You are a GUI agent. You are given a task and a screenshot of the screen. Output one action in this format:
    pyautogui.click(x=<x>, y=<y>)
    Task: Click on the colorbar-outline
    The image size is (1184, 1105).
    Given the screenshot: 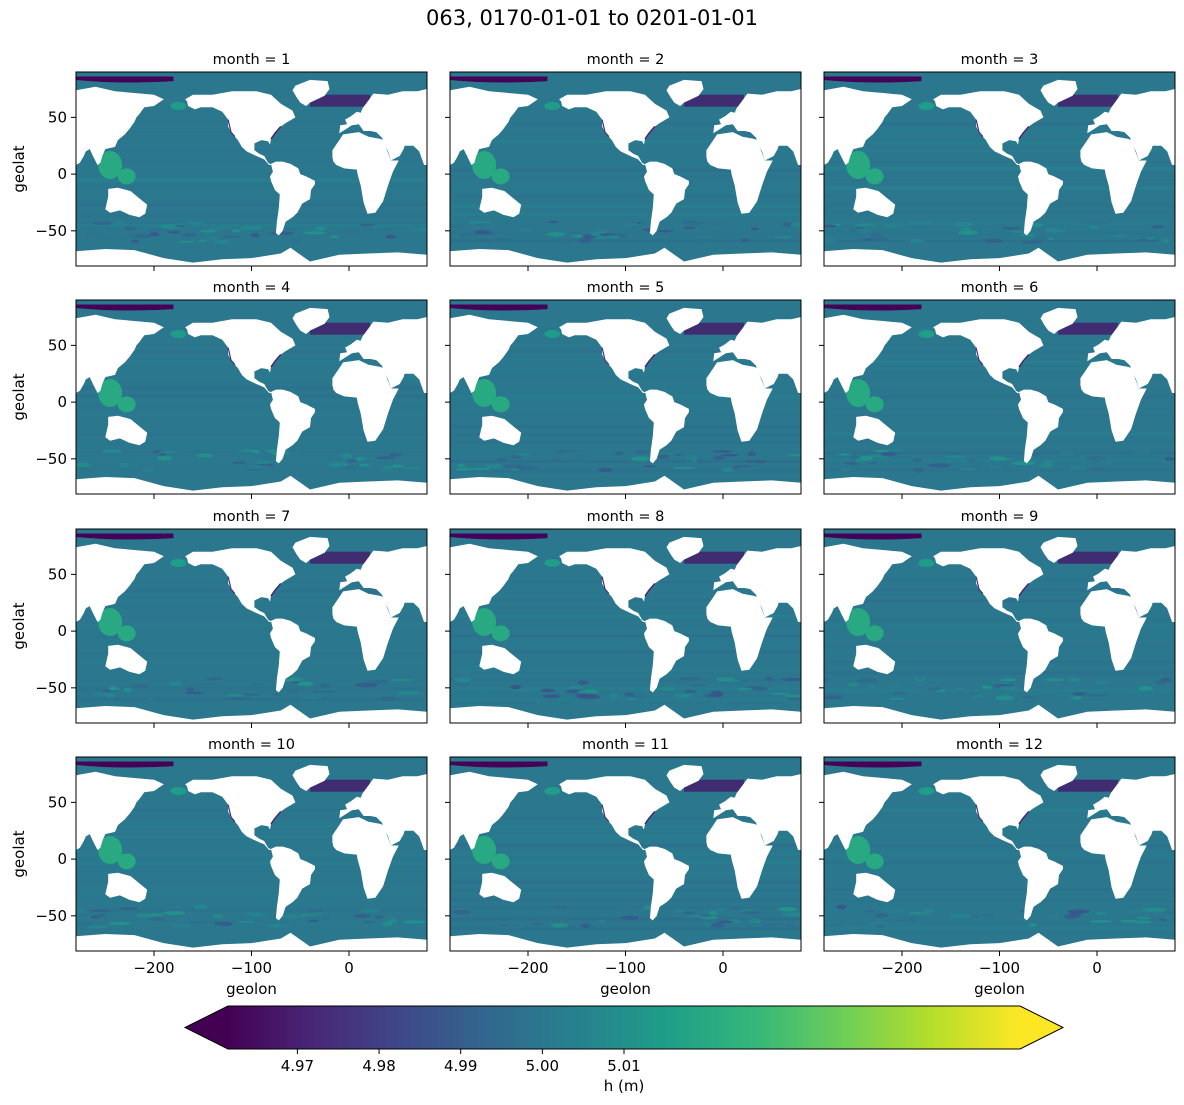 What is the action you would take?
    pyautogui.click(x=624, y=1027)
    